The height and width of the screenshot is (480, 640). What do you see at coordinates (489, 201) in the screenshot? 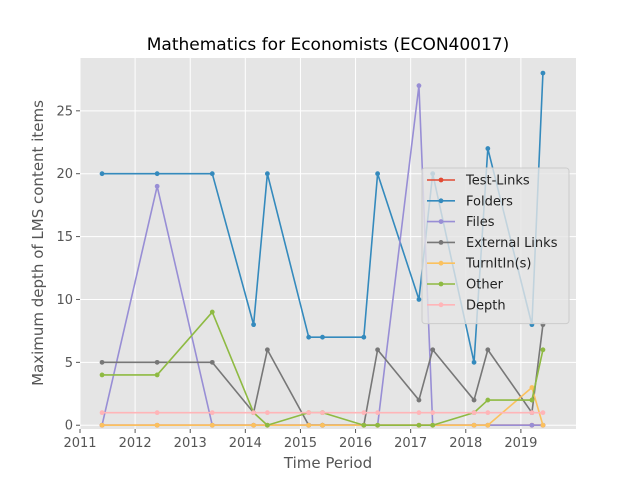
I see `legend-label: Folders` at bounding box center [489, 201].